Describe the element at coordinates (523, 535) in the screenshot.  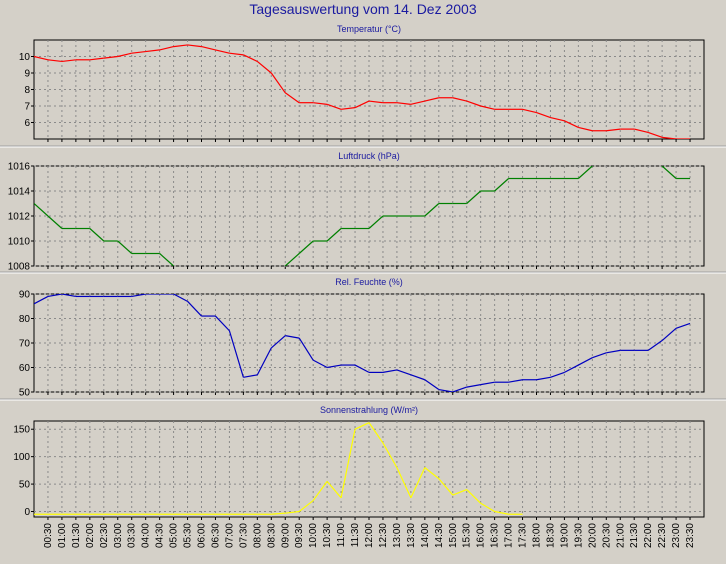
I see `x-tick-label: 17:30` at that location.